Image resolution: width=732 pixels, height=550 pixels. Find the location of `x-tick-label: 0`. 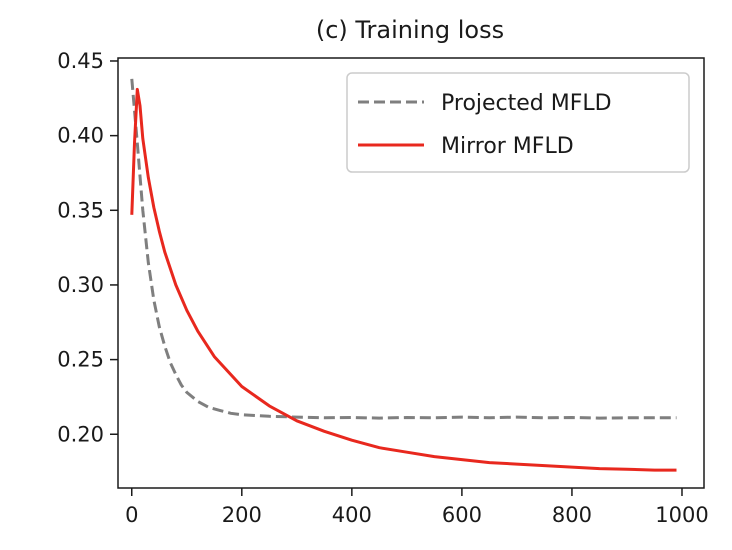

x-tick-label: 0 is located at coordinates (131, 515).